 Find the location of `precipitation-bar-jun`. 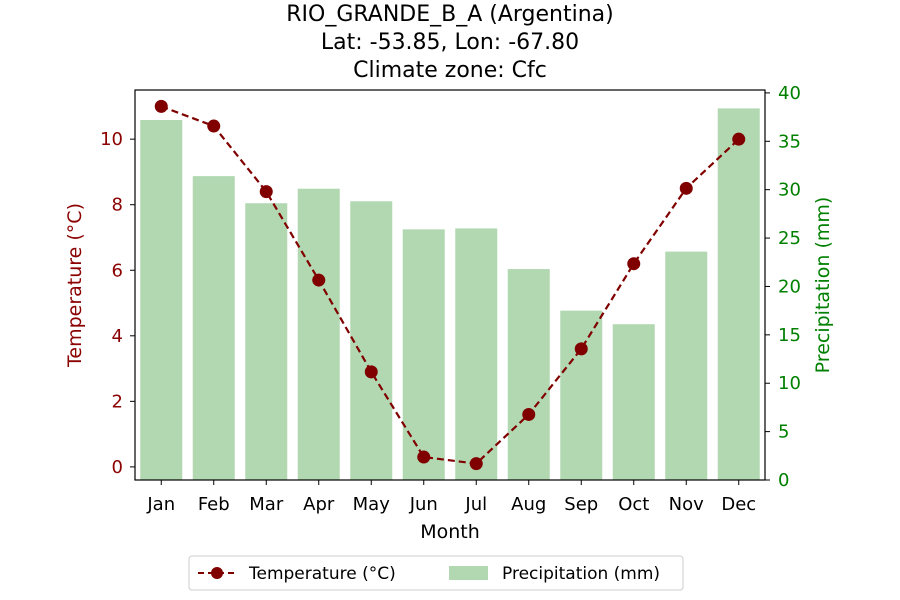

precipitation-bar-jun is located at coordinates (423, 354).